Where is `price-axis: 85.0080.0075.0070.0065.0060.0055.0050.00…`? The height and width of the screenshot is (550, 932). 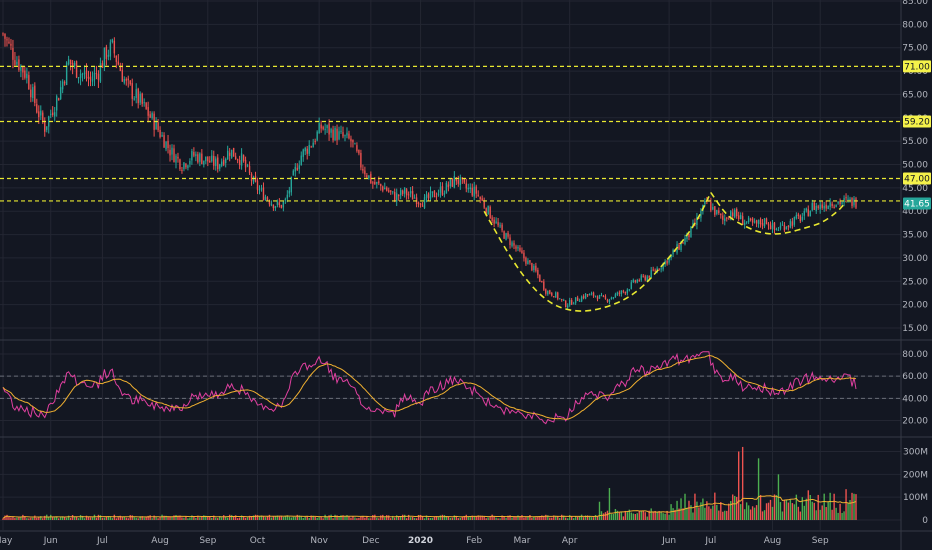 price-axis: 85.0080.0075.0070.0065.0060.0055.0050.00… is located at coordinates (916, 263).